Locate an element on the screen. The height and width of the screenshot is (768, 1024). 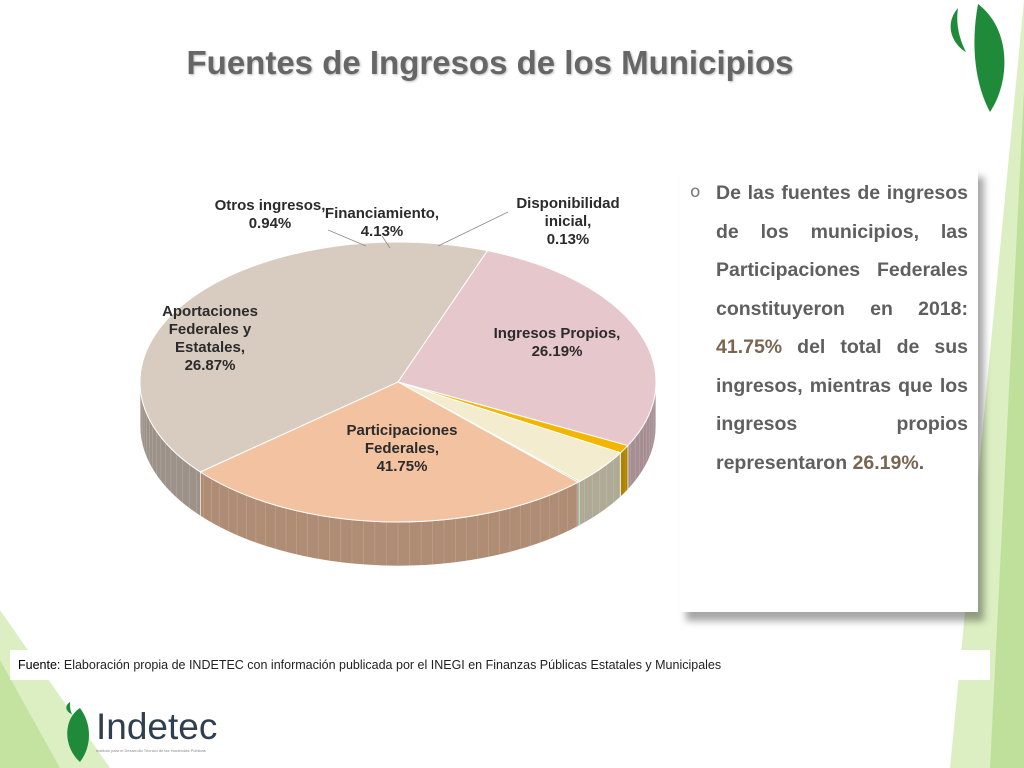
pie-label-participaciones-federales: Participaciones Federales, 41.75% is located at coordinates (402, 448).